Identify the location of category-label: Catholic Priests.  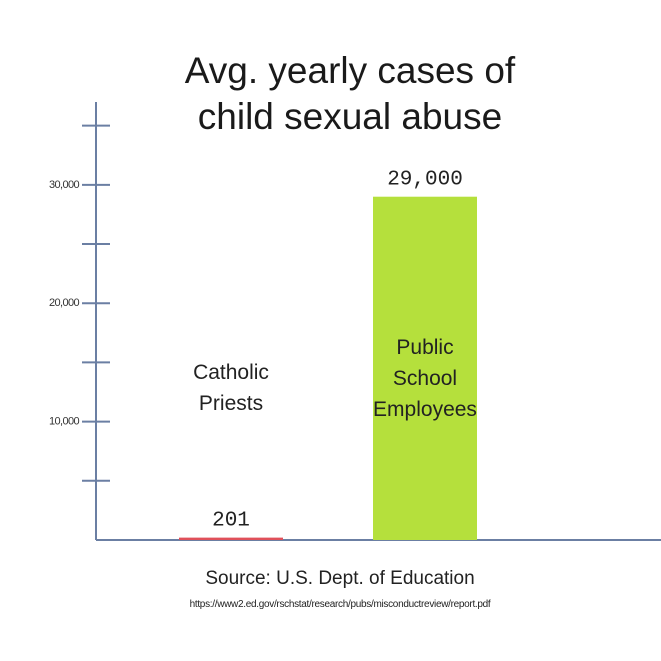
(231, 388).